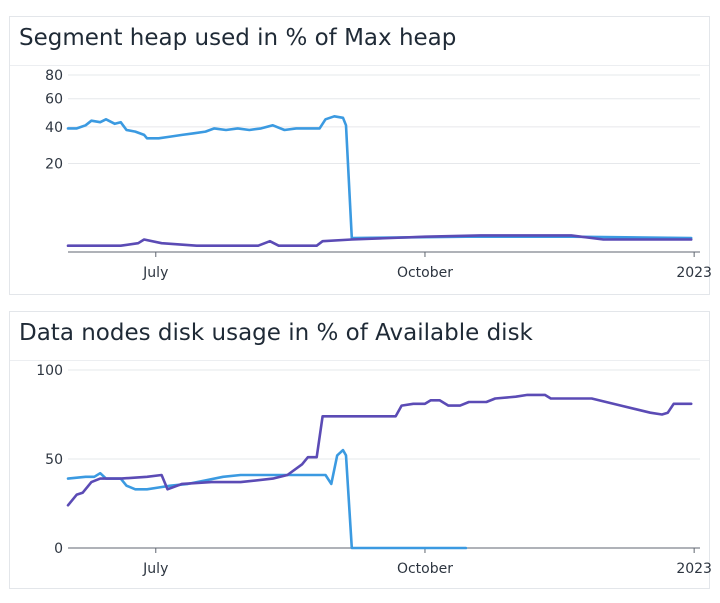 This screenshot has width=720, height=603. What do you see at coordinates (58, 549) in the screenshot?
I see `y-tick-label: 0` at bounding box center [58, 549].